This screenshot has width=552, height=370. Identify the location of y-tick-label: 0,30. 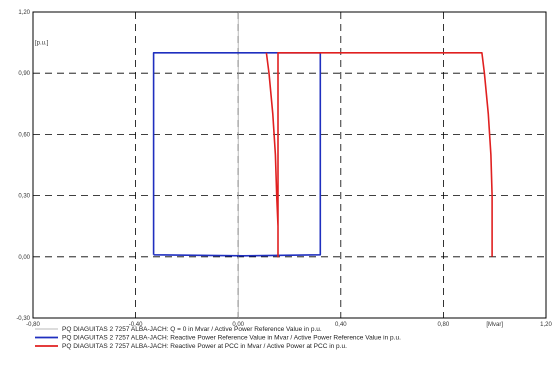
(24, 197).